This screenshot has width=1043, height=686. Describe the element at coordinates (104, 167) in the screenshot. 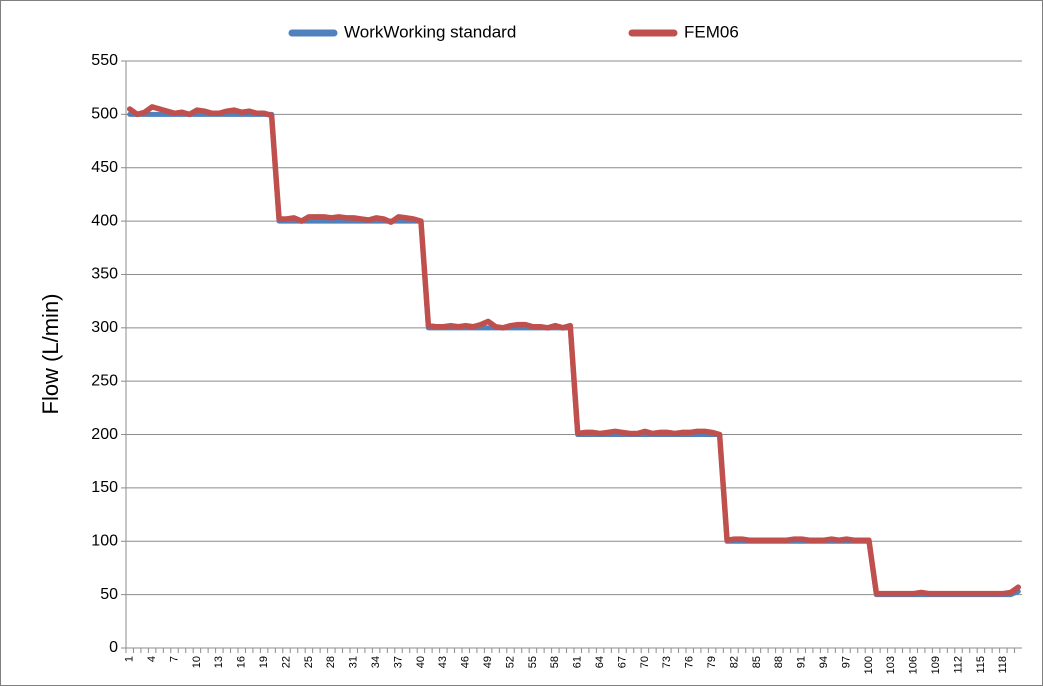

I see `y-tick-label: 450` at that location.